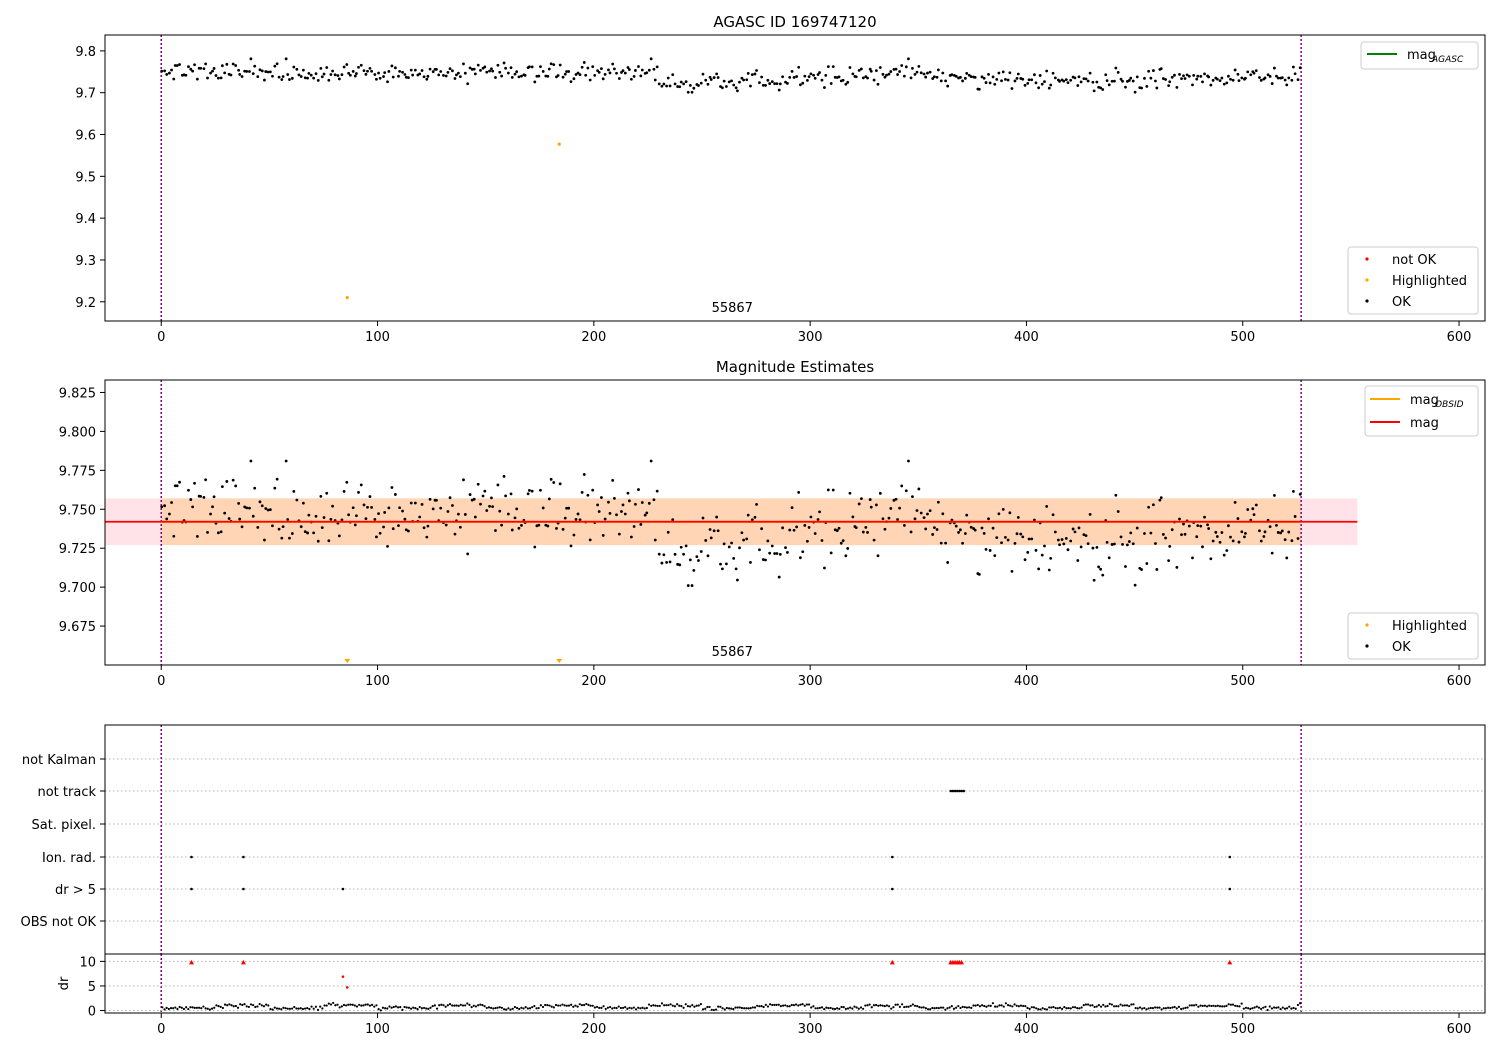 The height and width of the screenshot is (1050, 1500). Describe the element at coordinates (69, 858) in the screenshot. I see `flag-category-label: Ion. rad.` at that location.